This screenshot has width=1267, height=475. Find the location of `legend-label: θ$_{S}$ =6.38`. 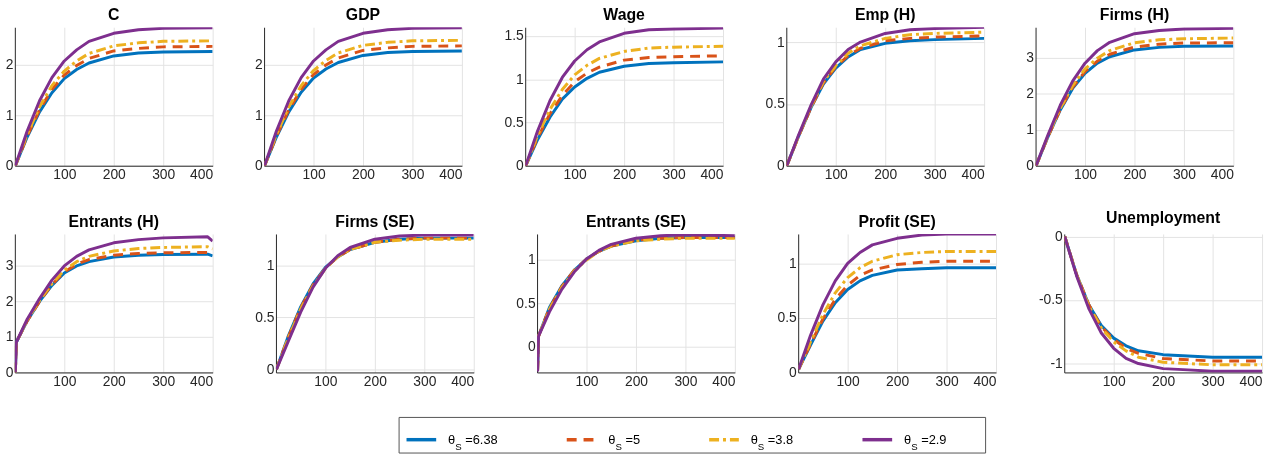

legend-label: θ$_{S}$ =6.38 is located at coordinates (473, 441).